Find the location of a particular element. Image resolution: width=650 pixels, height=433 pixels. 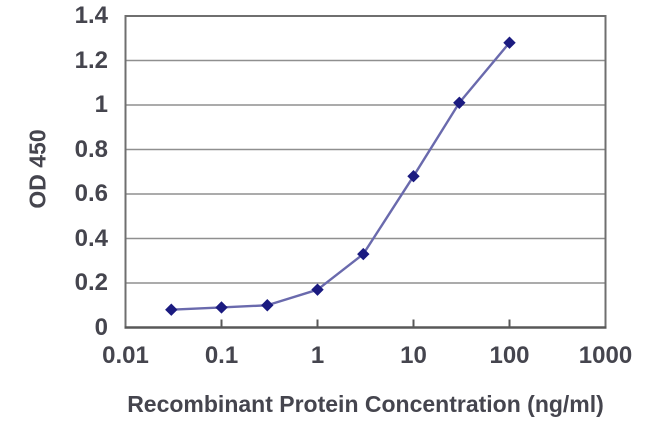

x-tick-label: 10 is located at coordinates (413, 355).